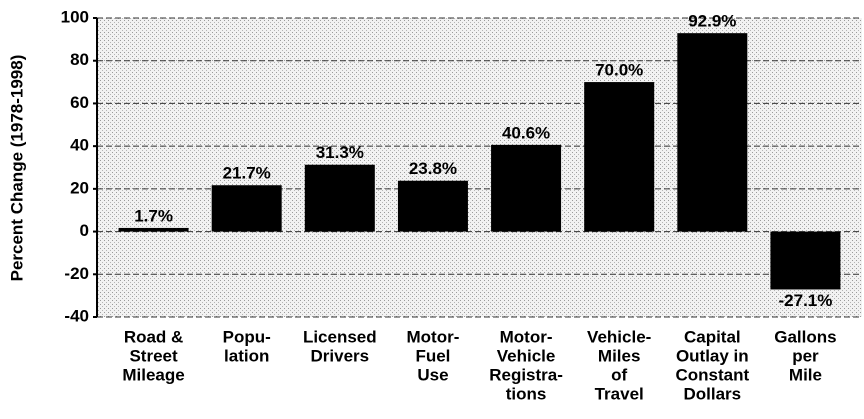 The image size is (864, 419). I want to click on value-label: -27.1%, so click(806, 300).